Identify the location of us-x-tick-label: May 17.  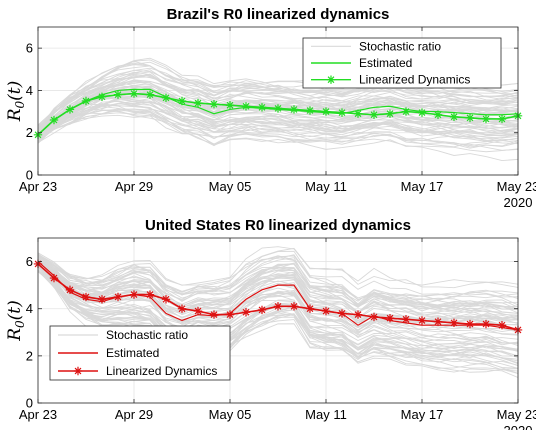
(422, 414).